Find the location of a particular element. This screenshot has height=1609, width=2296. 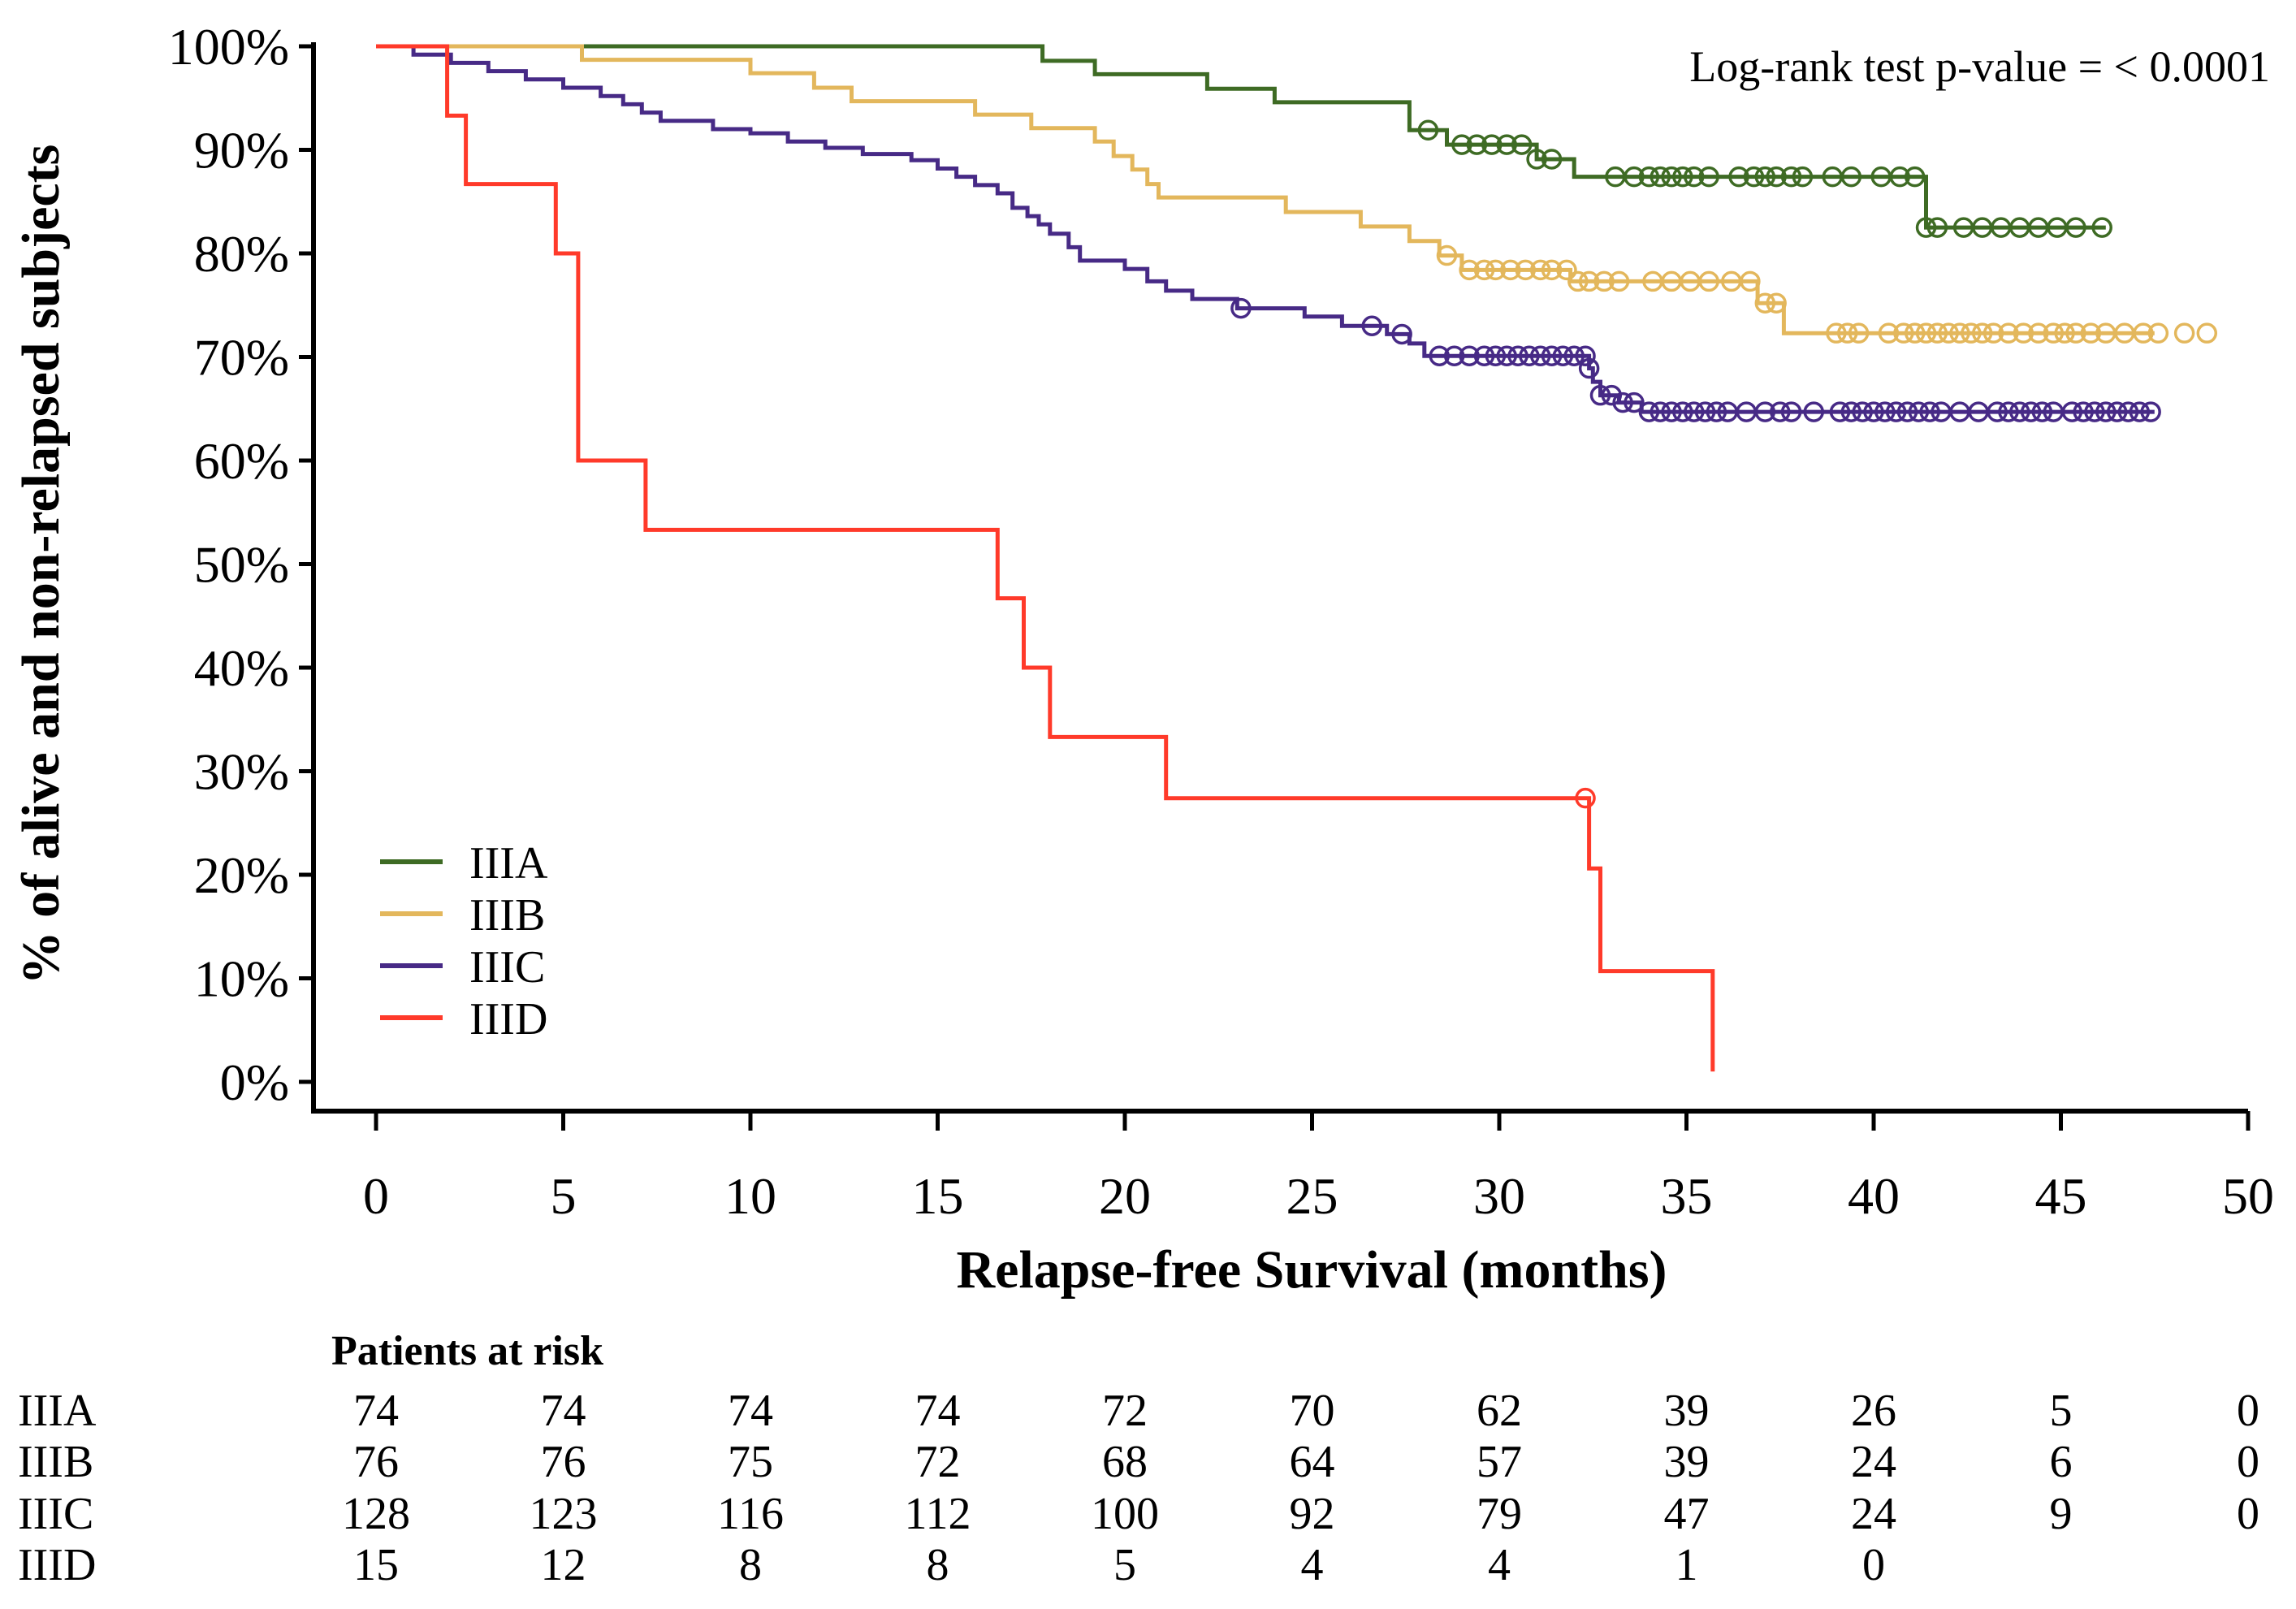

x-tick-label: 45 is located at coordinates (2061, 1196).